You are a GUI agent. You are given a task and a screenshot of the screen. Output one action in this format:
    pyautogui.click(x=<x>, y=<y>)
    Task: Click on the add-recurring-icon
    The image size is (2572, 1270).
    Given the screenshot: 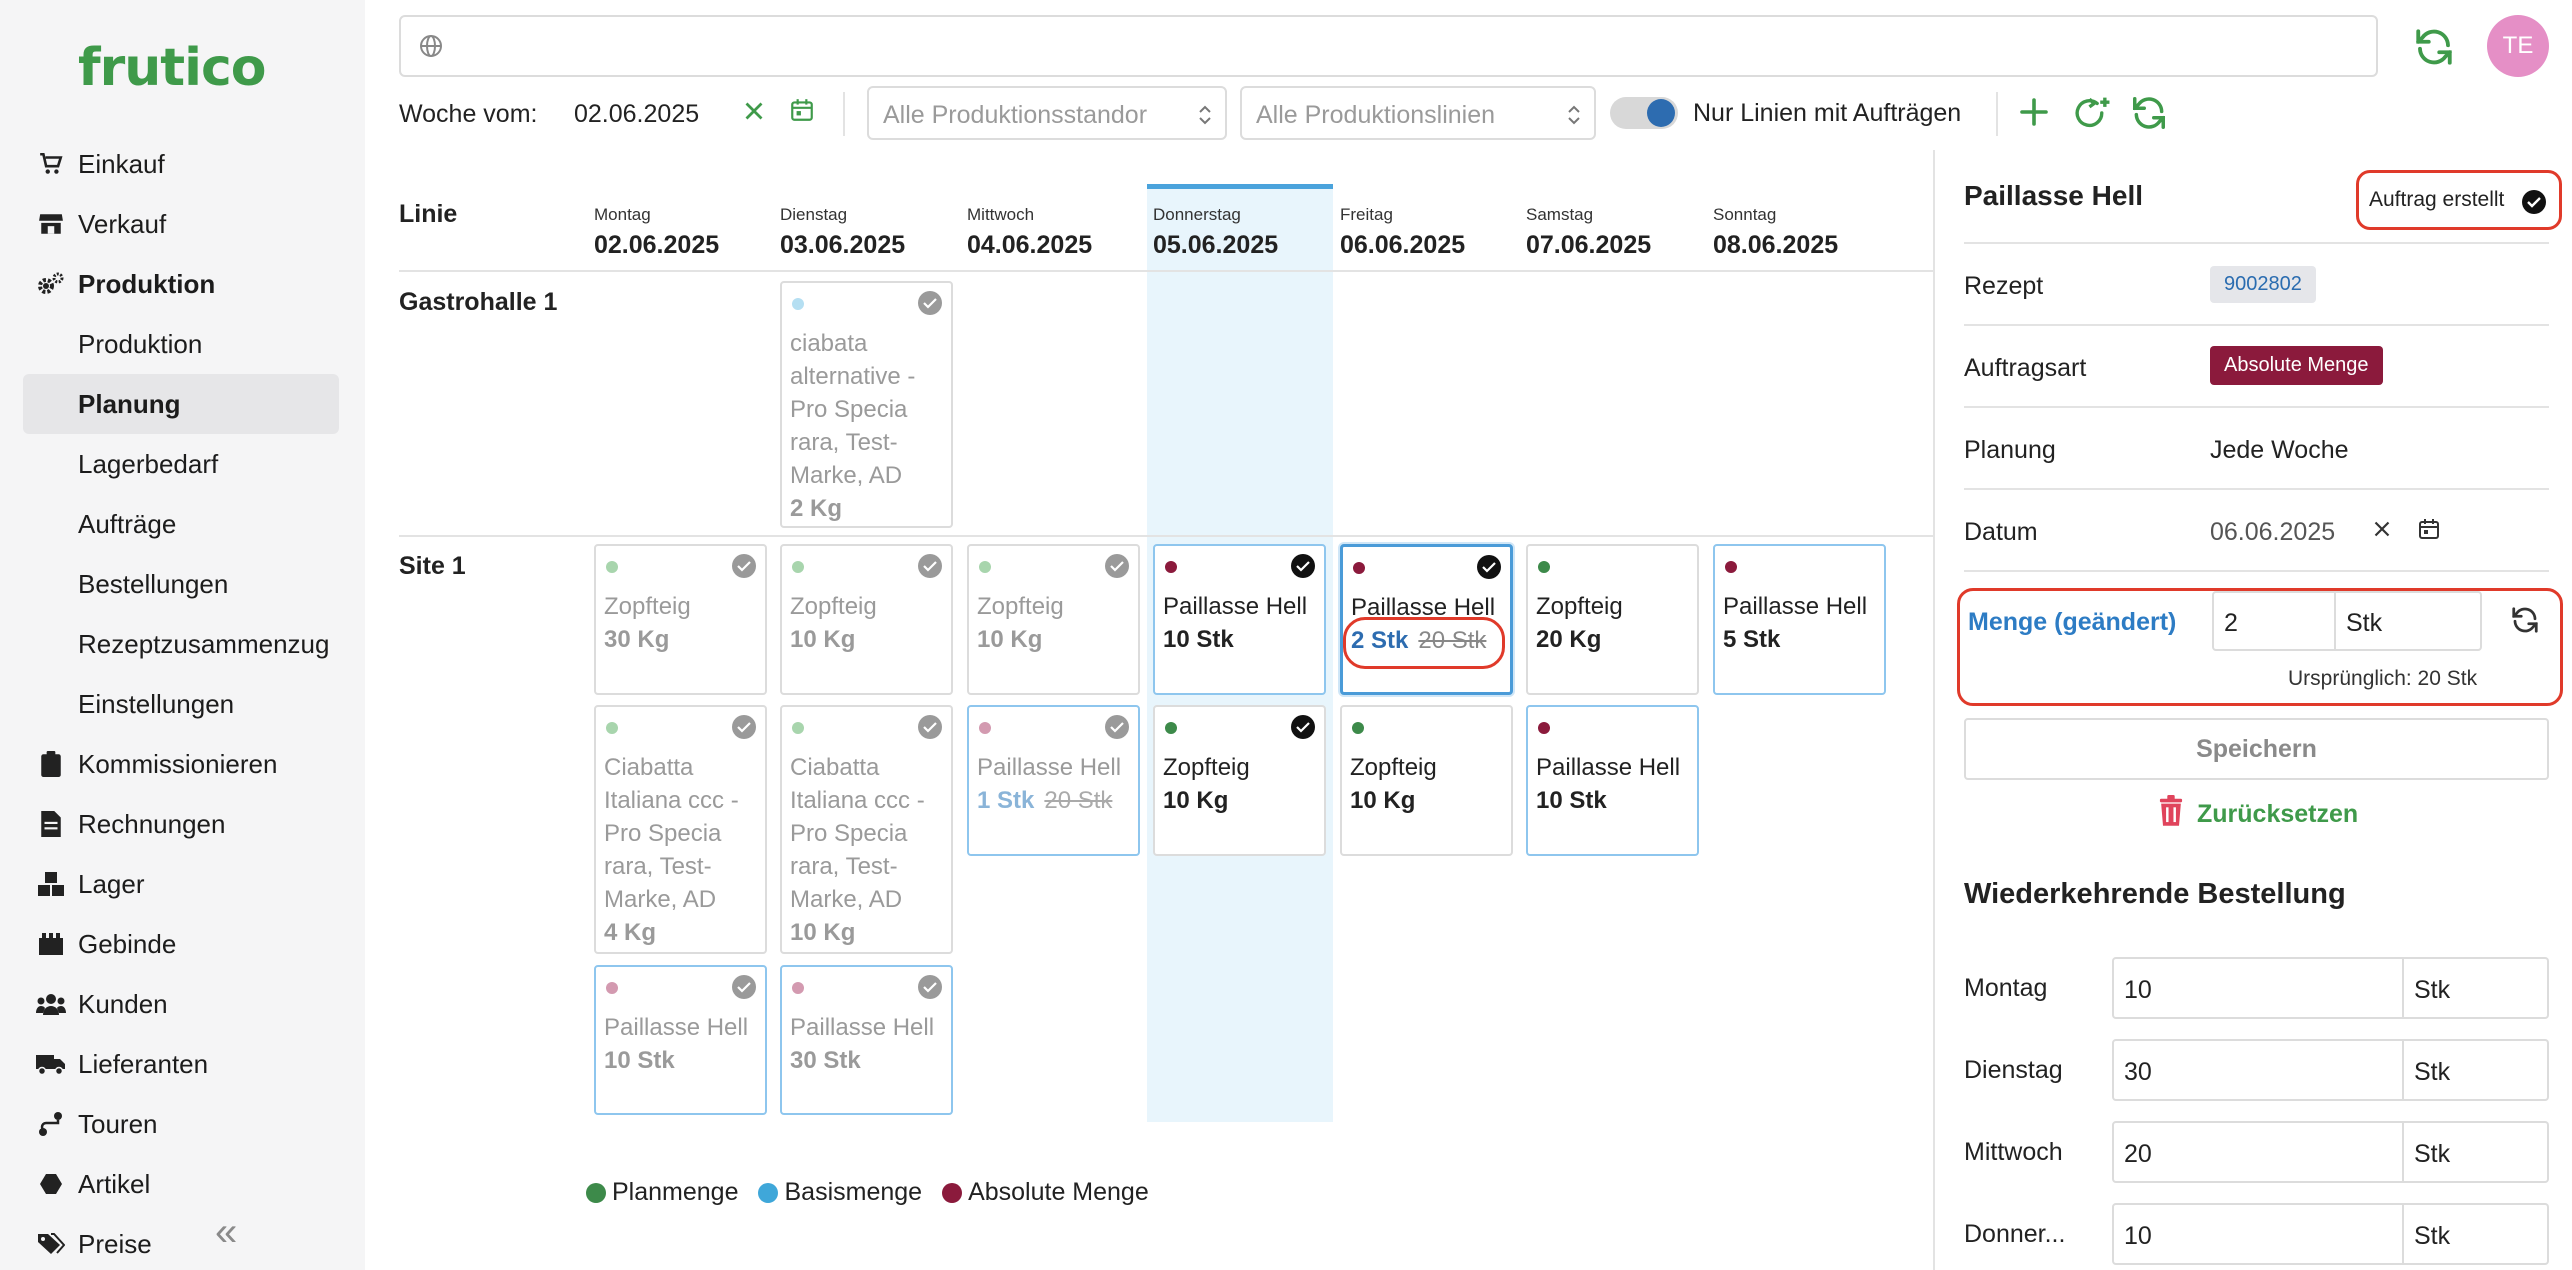 What is the action you would take?
    pyautogui.click(x=2091, y=115)
    